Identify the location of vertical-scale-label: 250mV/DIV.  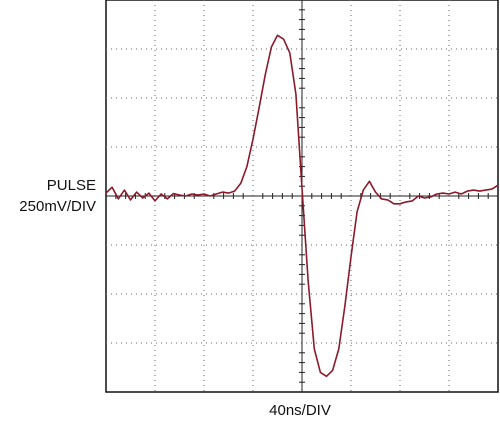
(57, 206).